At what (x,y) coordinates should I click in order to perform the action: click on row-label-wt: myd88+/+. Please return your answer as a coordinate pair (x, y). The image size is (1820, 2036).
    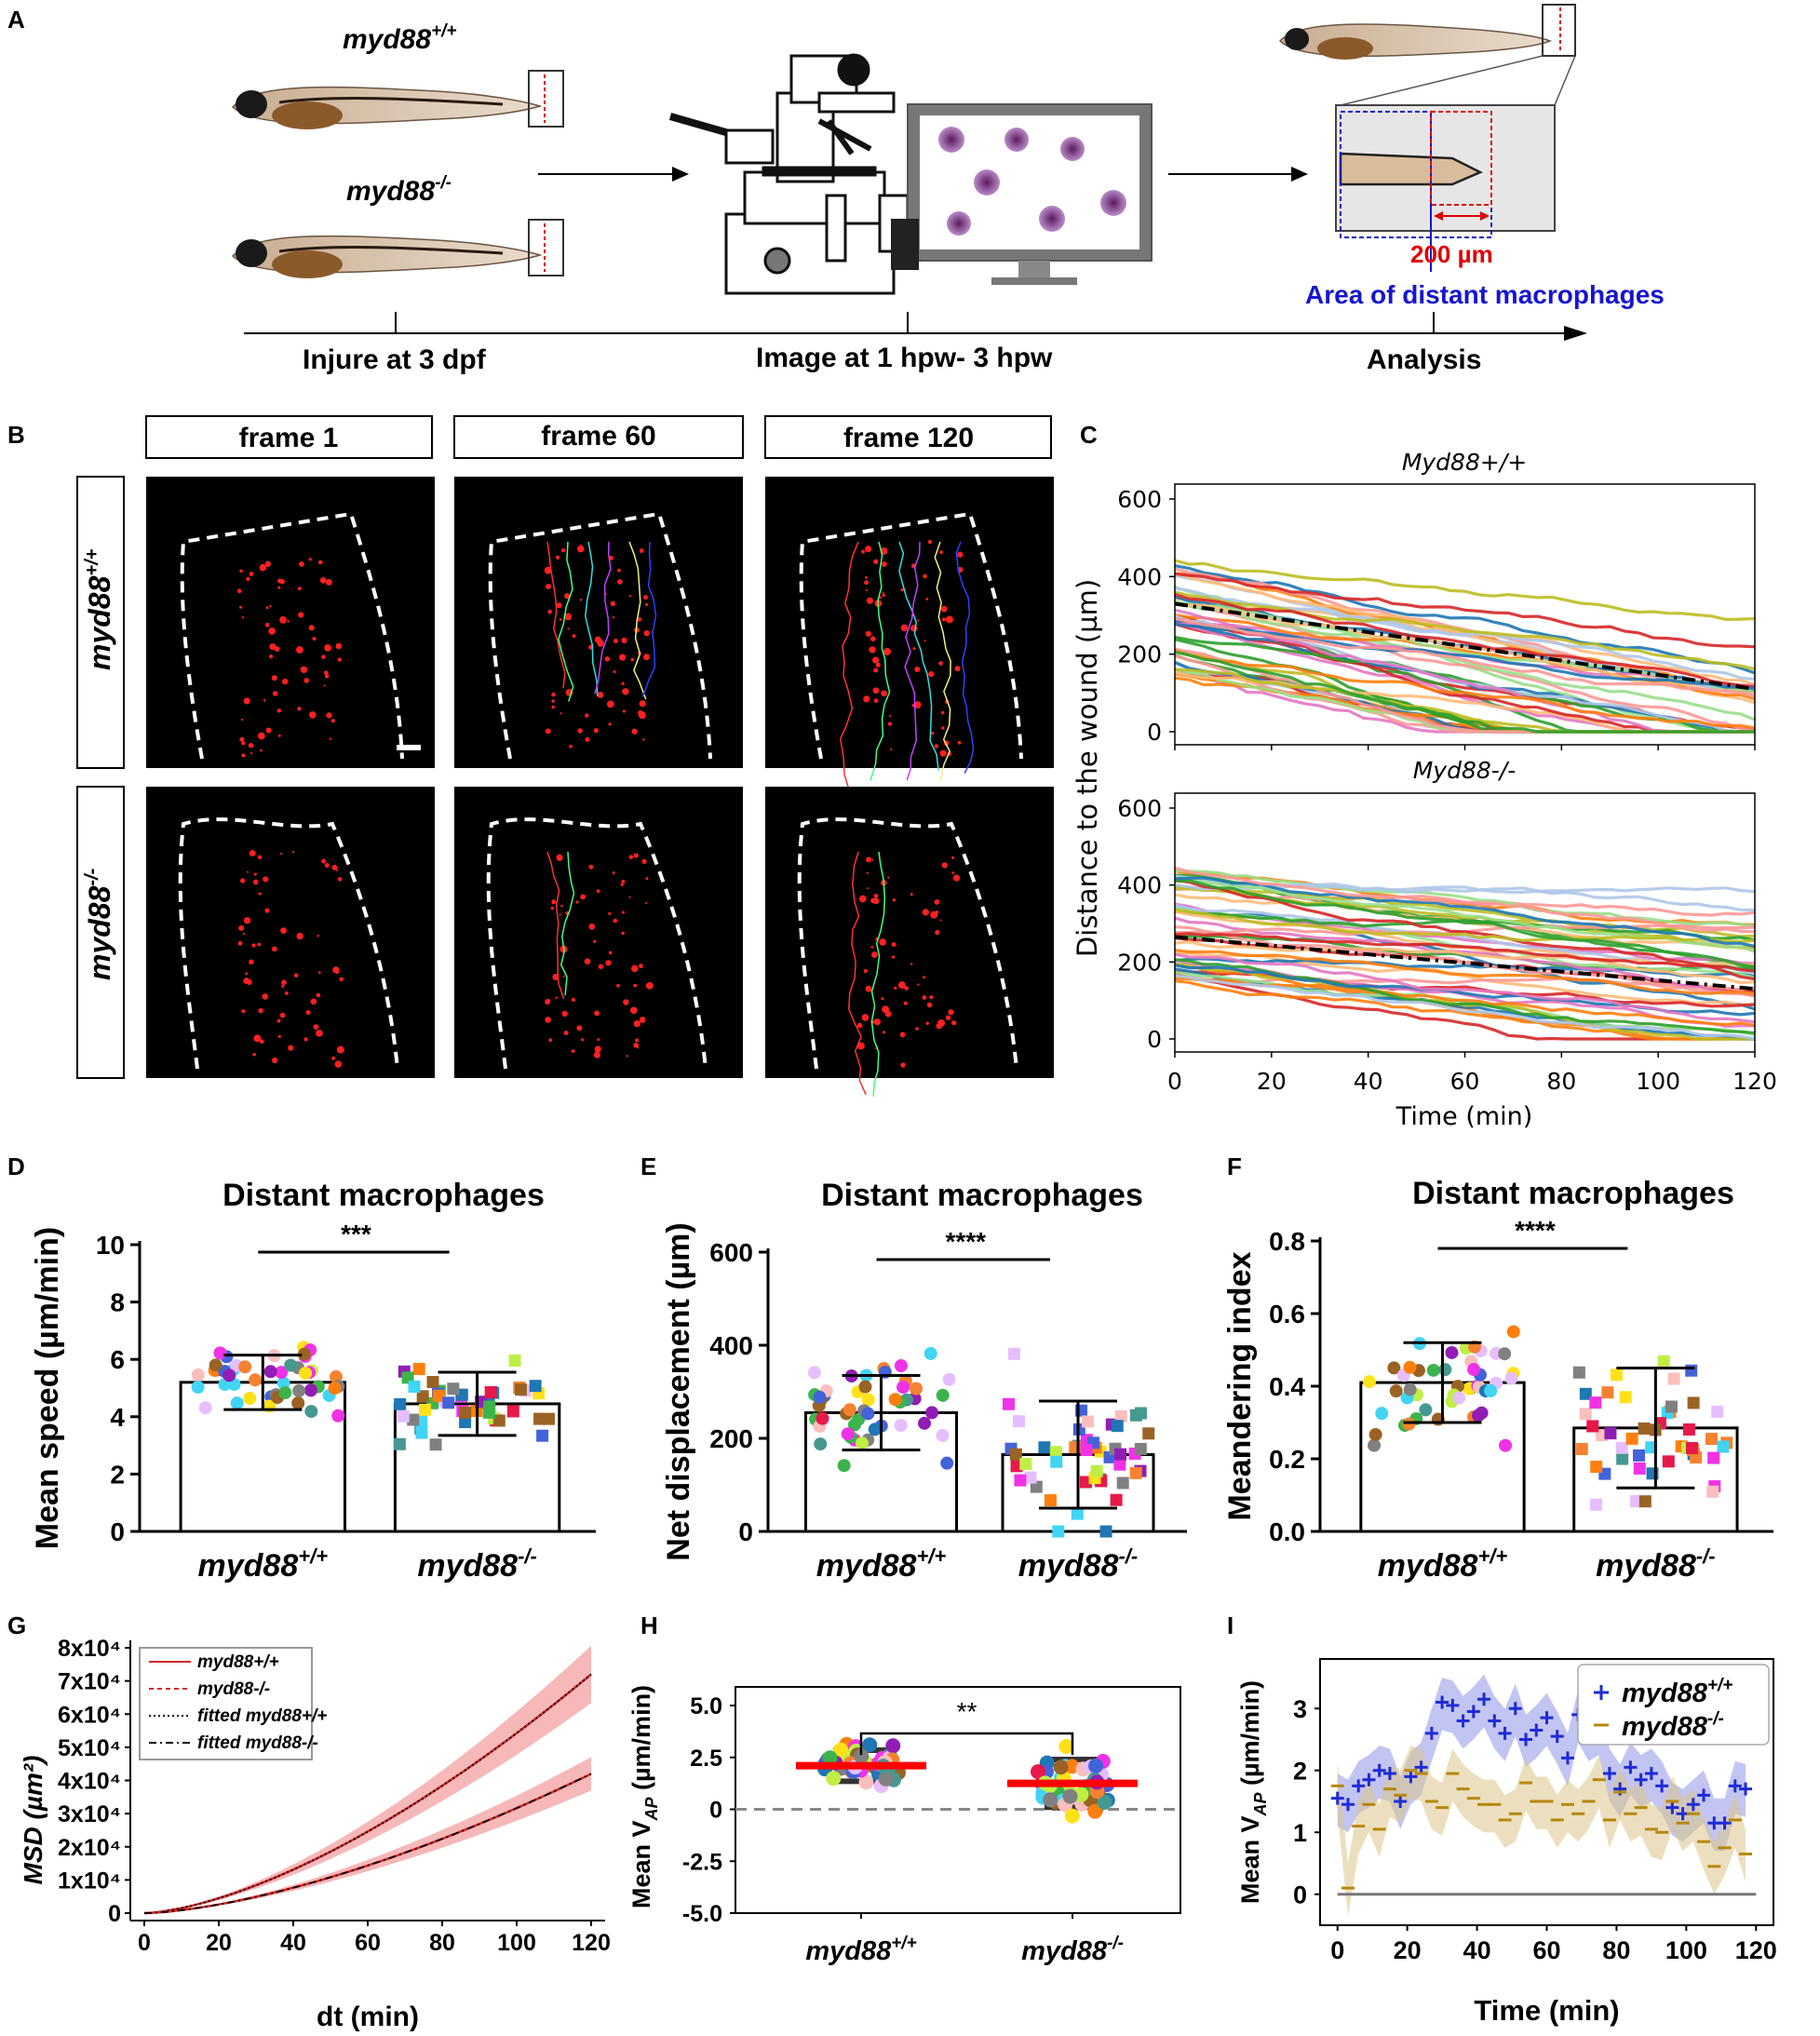
    Looking at the image, I should click on (99, 609).